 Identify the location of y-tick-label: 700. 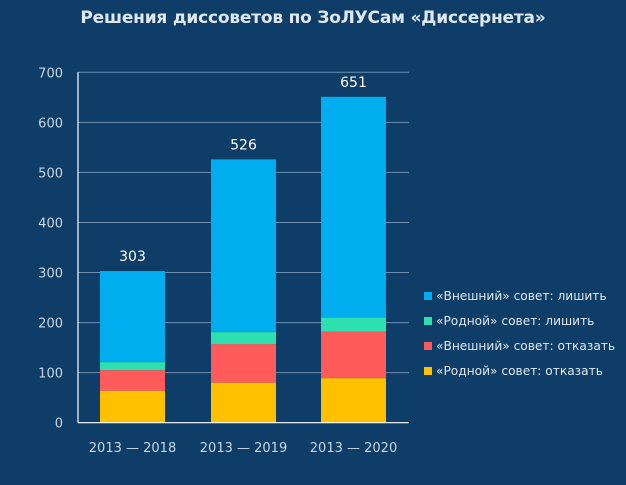
(50, 73).